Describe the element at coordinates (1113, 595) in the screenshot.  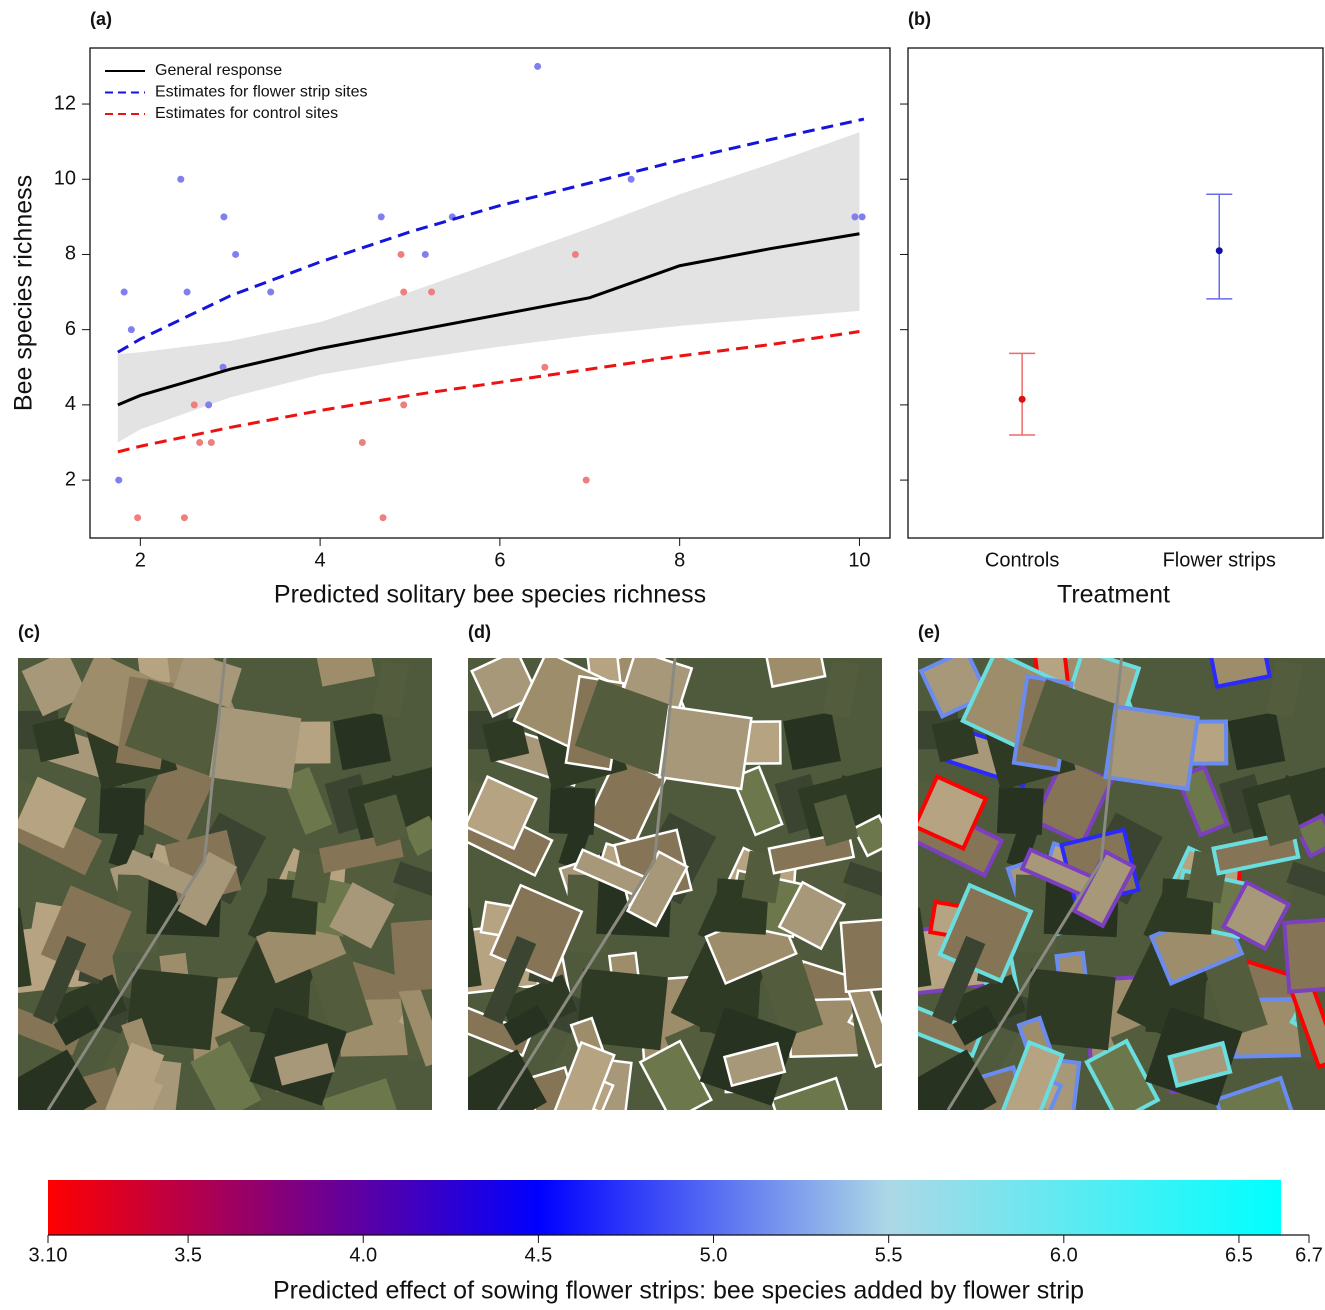
I see `x-axis-title: Treatment` at that location.